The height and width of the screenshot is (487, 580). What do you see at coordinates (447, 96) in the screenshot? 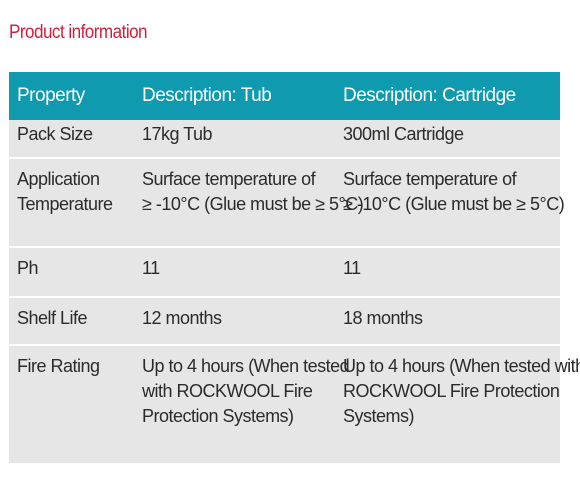
I see `header-description-cartridge: Description: Cartridge` at bounding box center [447, 96].